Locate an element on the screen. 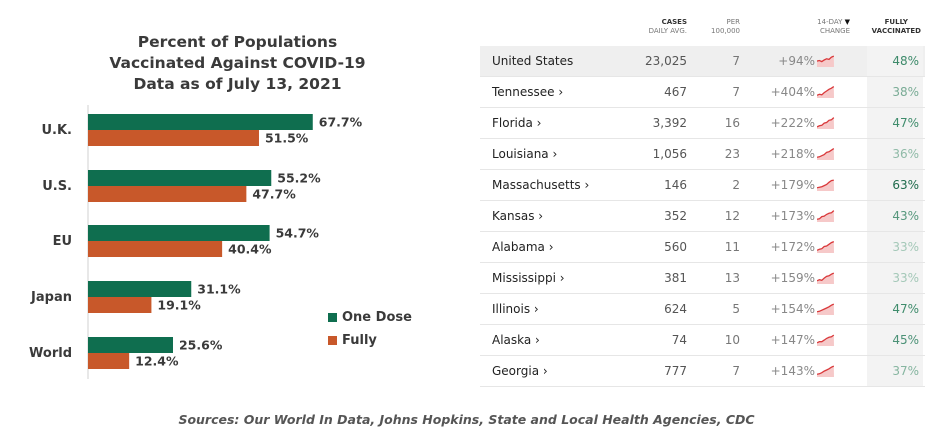 The width and height of the screenshot is (933, 444). table-row: Alaska › 74 10 +147% 45% is located at coordinates (702, 340).